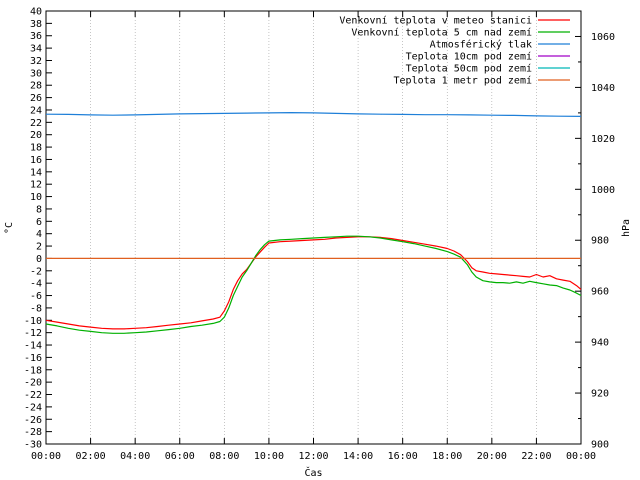  Describe the element at coordinates (36, 160) in the screenshot. I see `y-tick-label: 16` at that location.